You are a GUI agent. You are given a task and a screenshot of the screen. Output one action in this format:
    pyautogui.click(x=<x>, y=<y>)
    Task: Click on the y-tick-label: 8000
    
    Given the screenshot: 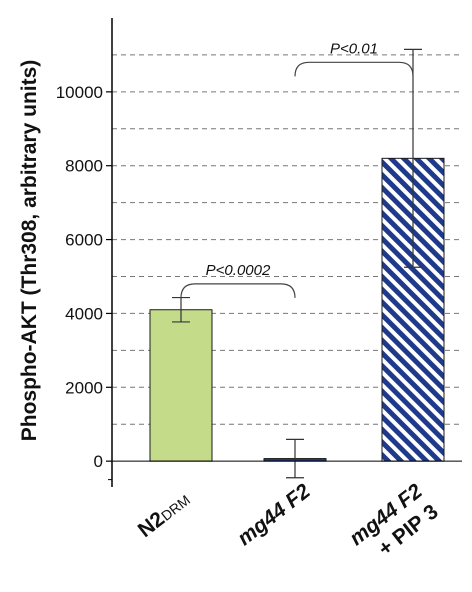 What is the action you would take?
    pyautogui.click(x=84, y=166)
    